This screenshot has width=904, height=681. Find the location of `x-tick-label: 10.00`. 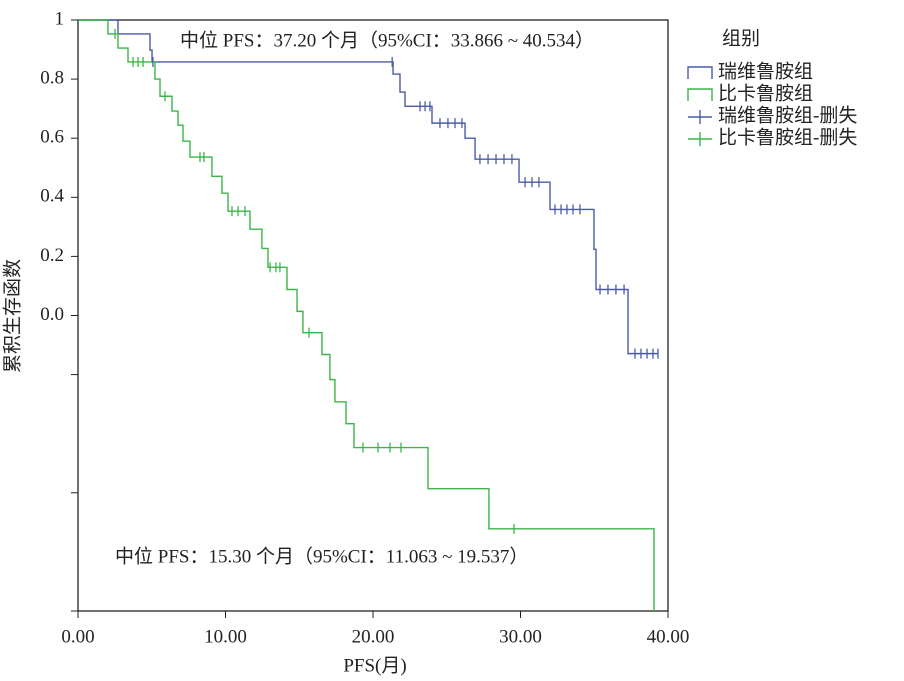

x-tick-label: 10.00 is located at coordinates (225, 636).